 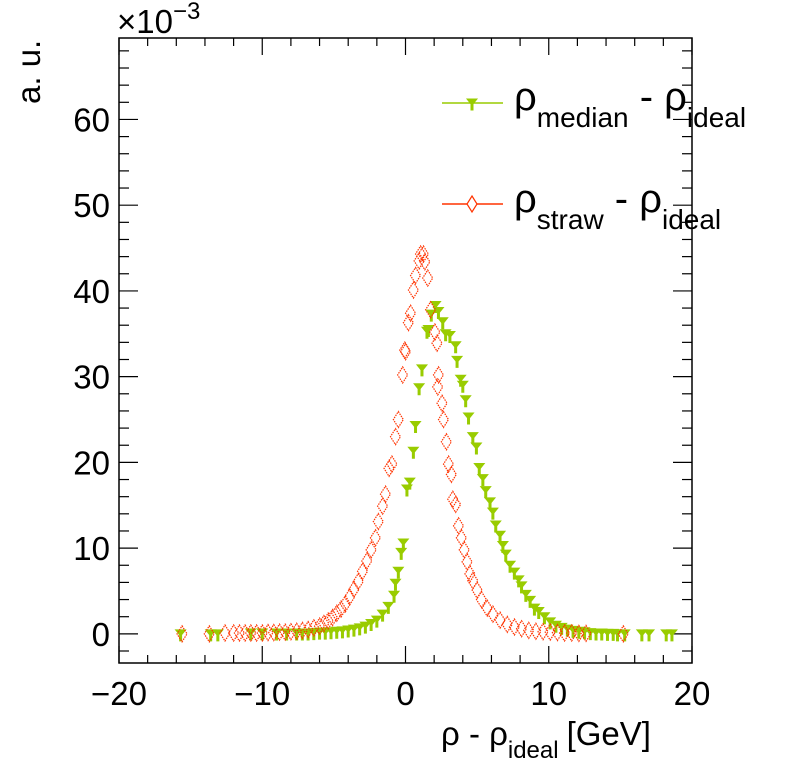 What do you see at coordinates (546, 739) in the screenshot?
I see `x-axis-title: ρ - ρideal [GeV]` at bounding box center [546, 739].